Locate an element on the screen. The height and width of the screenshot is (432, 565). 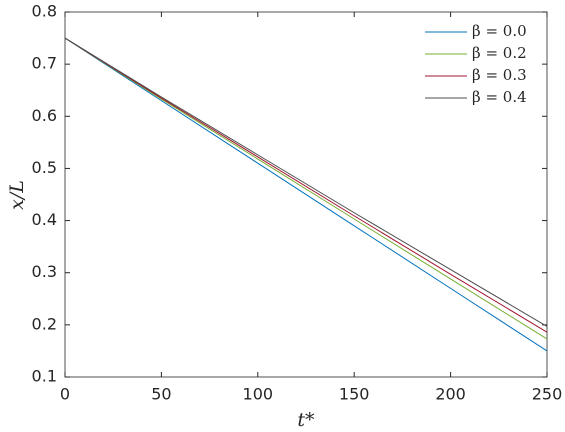
y-tick-label: 0.8 is located at coordinates (44, 11).